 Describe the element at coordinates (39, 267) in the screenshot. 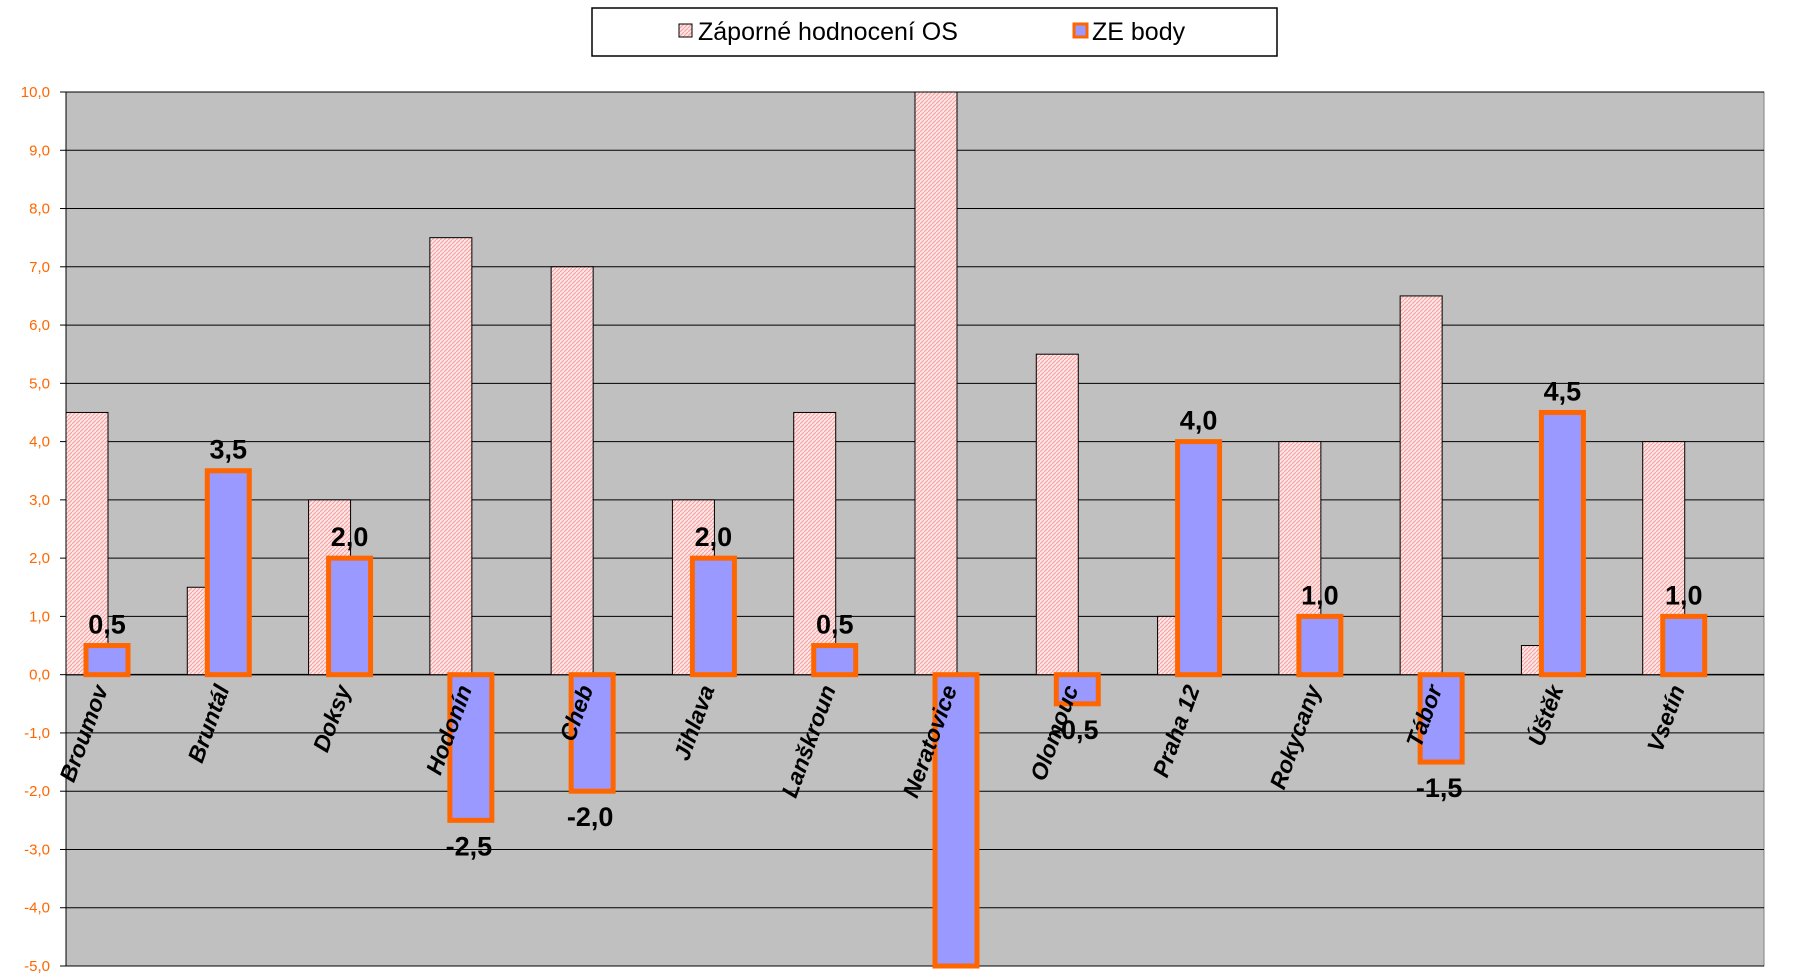

I see `y-tick-label: 7,0` at that location.